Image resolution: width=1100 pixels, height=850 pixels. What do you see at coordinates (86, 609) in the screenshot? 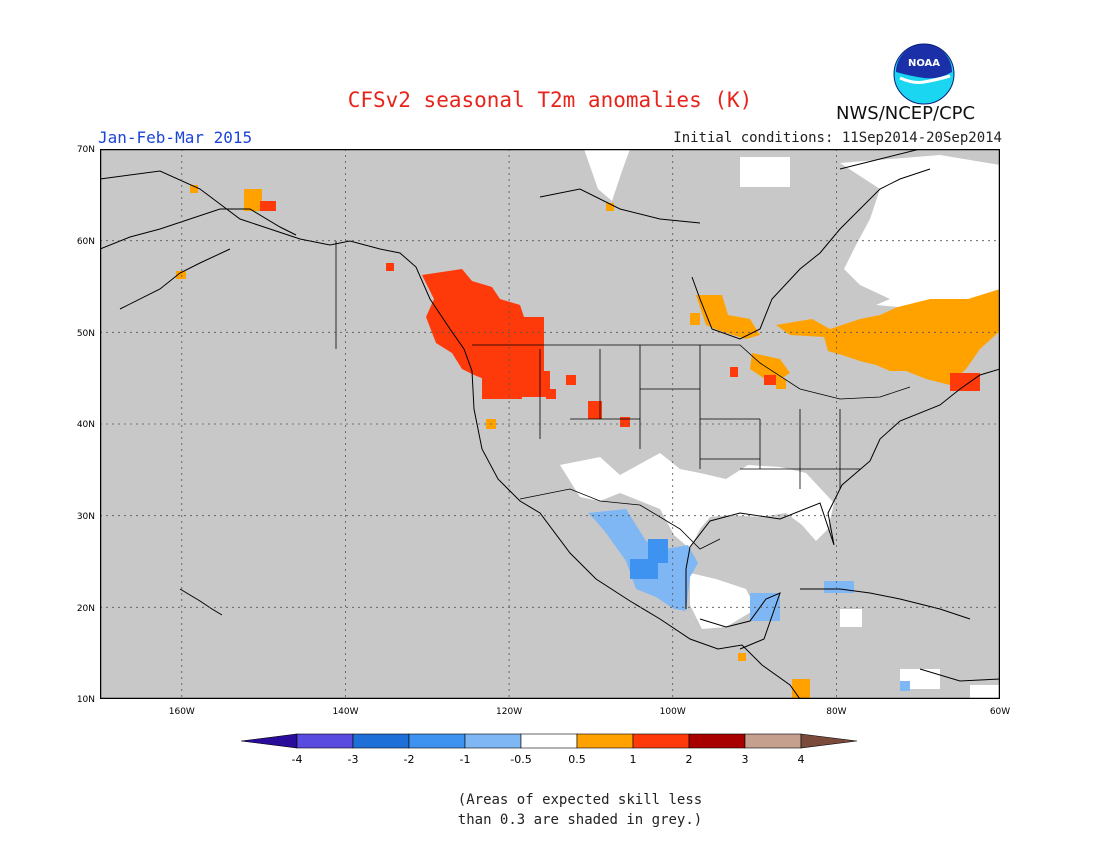
I see `lat-label-20n: 20N` at bounding box center [86, 609].